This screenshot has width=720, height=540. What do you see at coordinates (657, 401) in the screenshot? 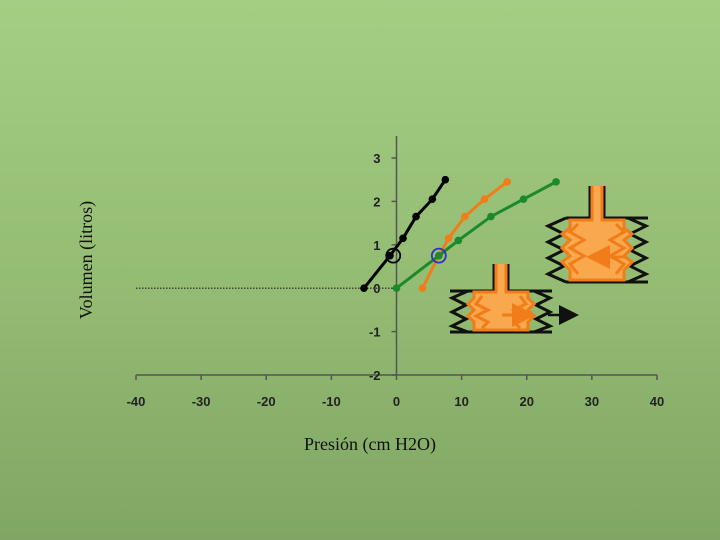
I see `x-tick-label: 40` at bounding box center [657, 401].